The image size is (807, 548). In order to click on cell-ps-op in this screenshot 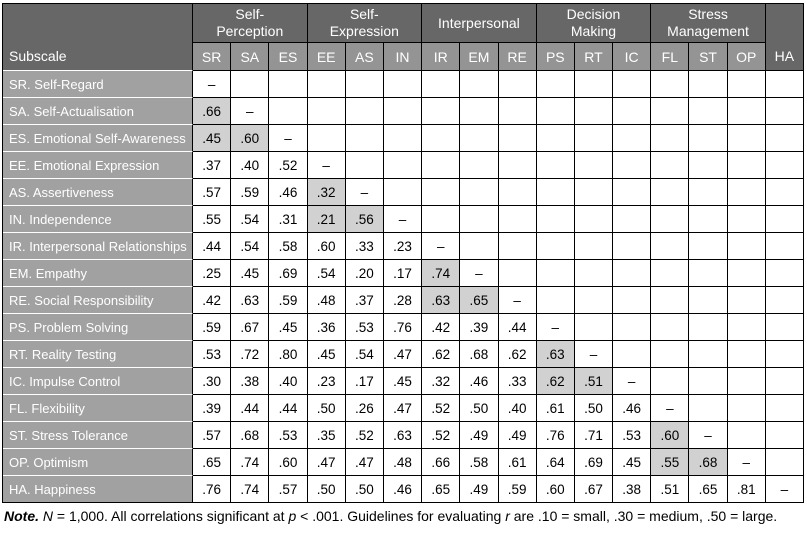, I will do `click(746, 327)`.